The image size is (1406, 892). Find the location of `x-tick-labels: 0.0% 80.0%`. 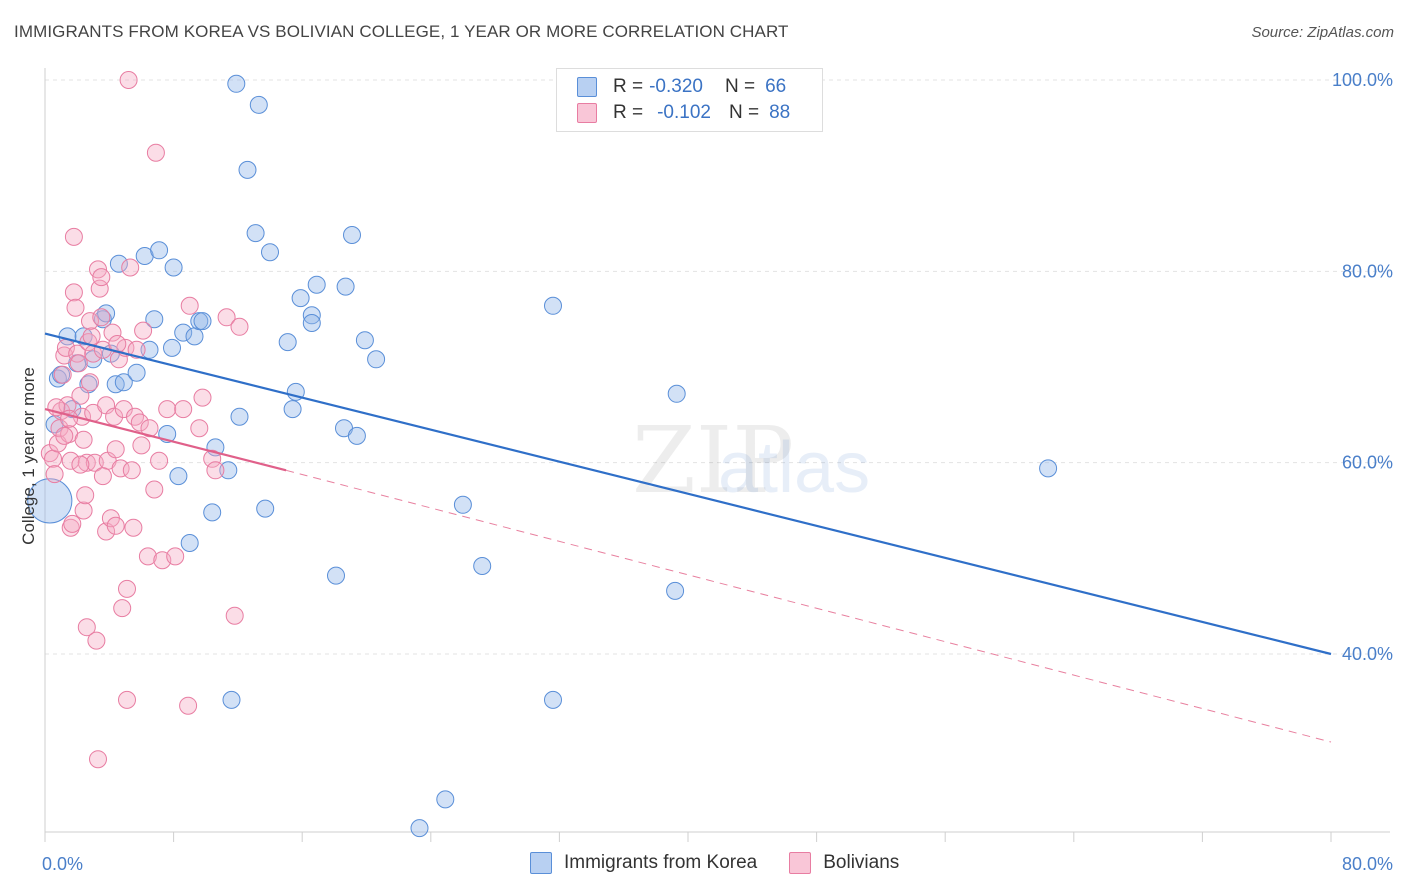

x-tick-labels: 0.0% 80.0% is located at coordinates (717, 864).